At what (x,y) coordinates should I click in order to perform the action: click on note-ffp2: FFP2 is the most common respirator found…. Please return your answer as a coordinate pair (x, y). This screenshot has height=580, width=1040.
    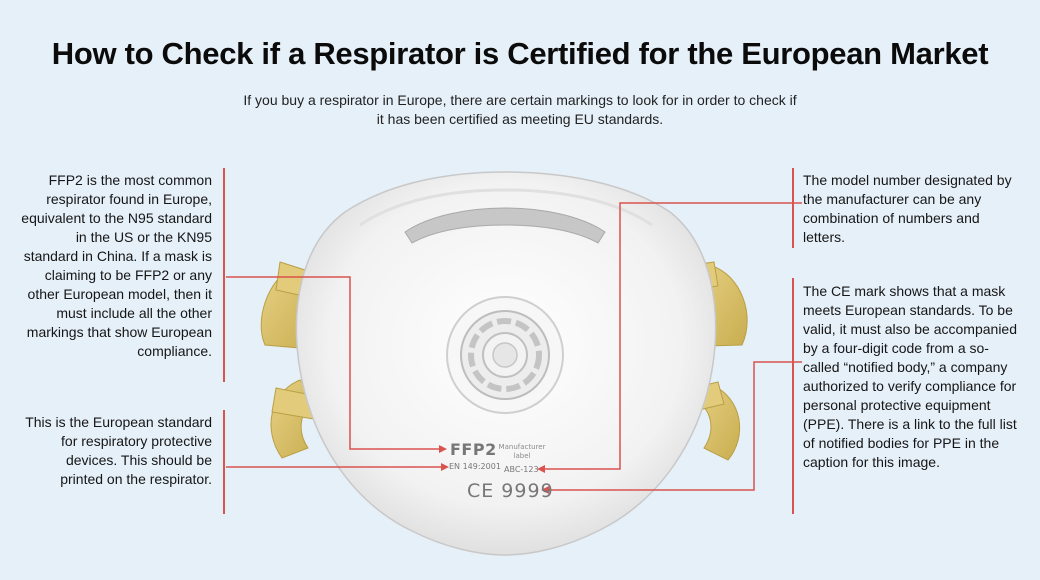
    Looking at the image, I should click on (116, 265).